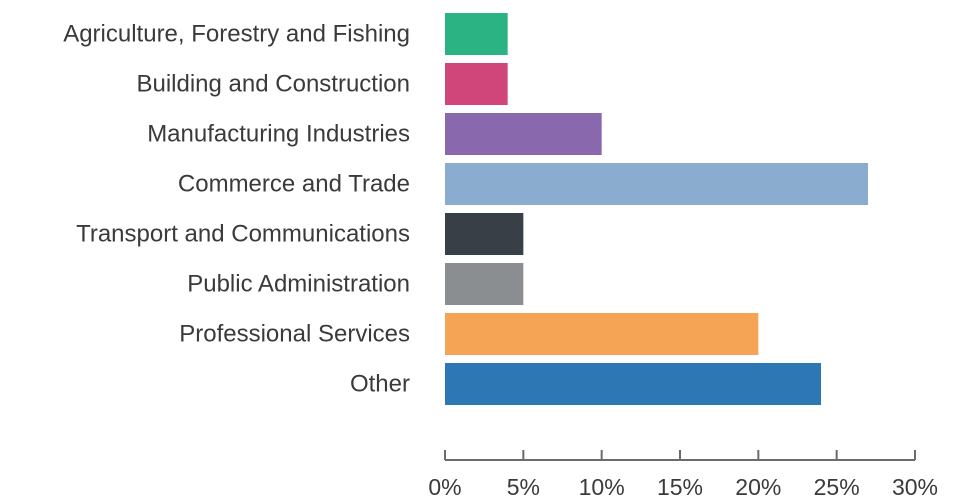  What do you see at coordinates (294, 334) in the screenshot?
I see `category-label: Professional Services` at bounding box center [294, 334].